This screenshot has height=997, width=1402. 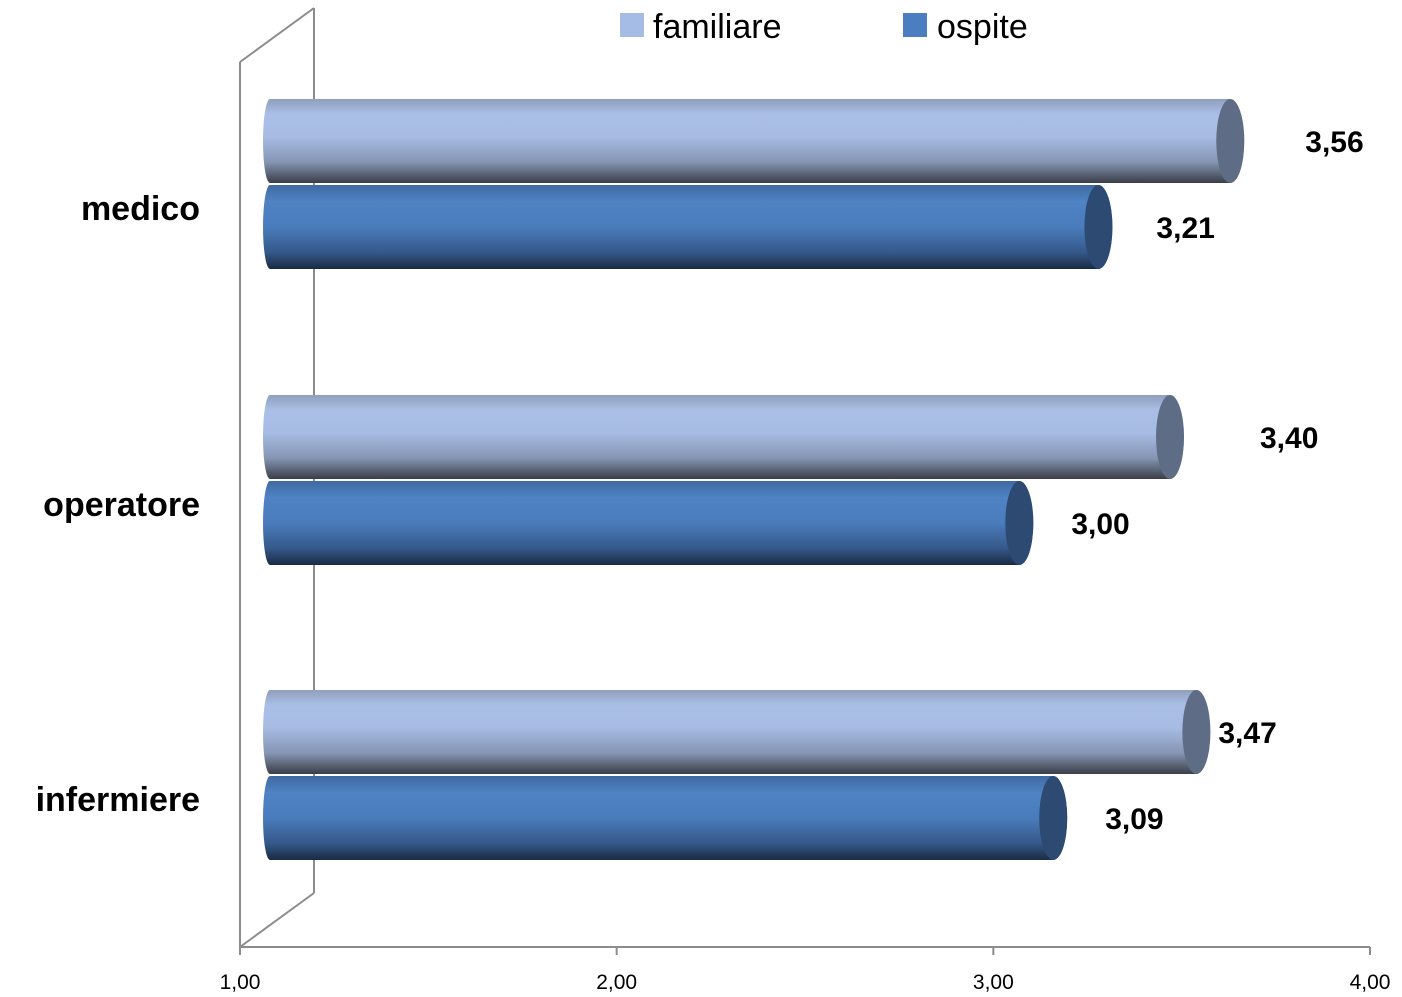 I want to click on value-label-ospite-operatore: 3,00, so click(x=1100, y=524).